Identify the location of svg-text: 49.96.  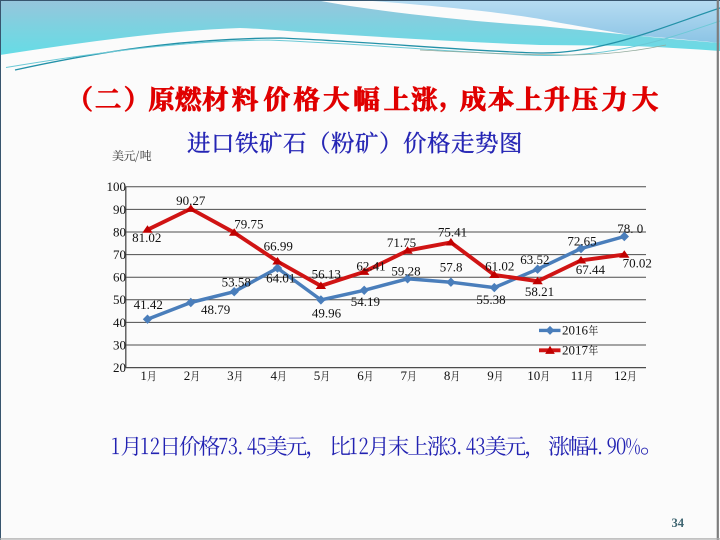
(327, 313).